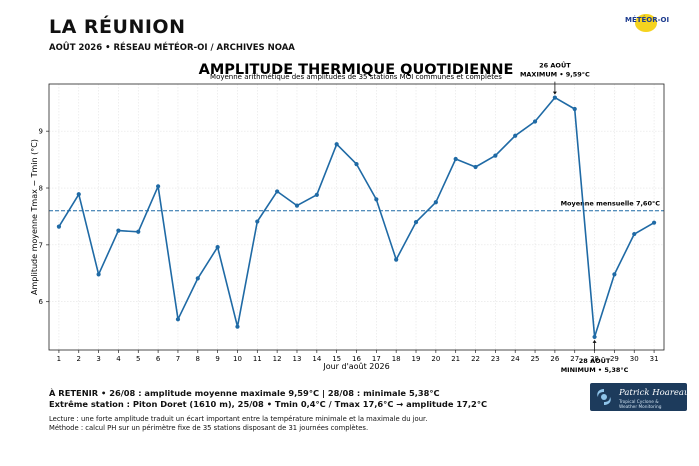 Image resolution: width=699 pixels, height=466 pixels. What do you see at coordinates (396, 359) in the screenshot?
I see `x-tick-label: 18` at bounding box center [396, 359].